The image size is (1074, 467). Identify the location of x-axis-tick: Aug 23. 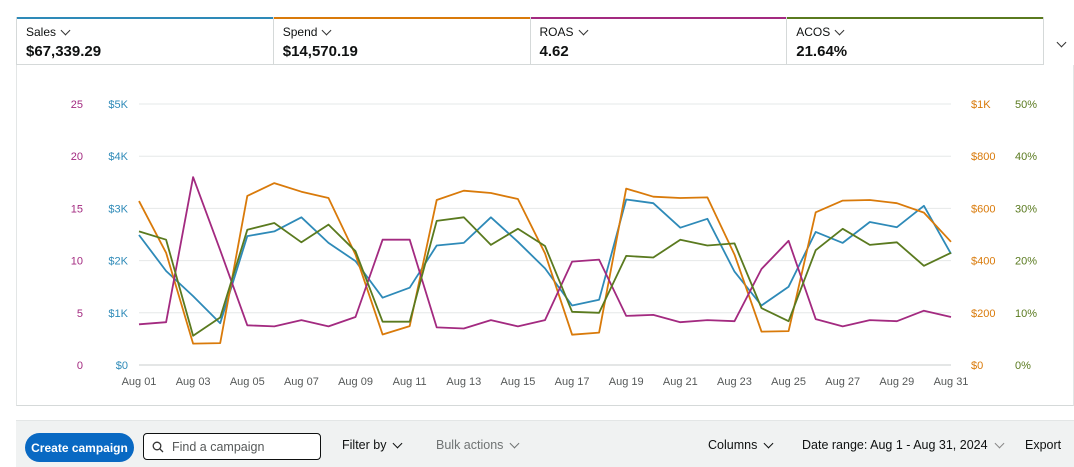
(734, 382).